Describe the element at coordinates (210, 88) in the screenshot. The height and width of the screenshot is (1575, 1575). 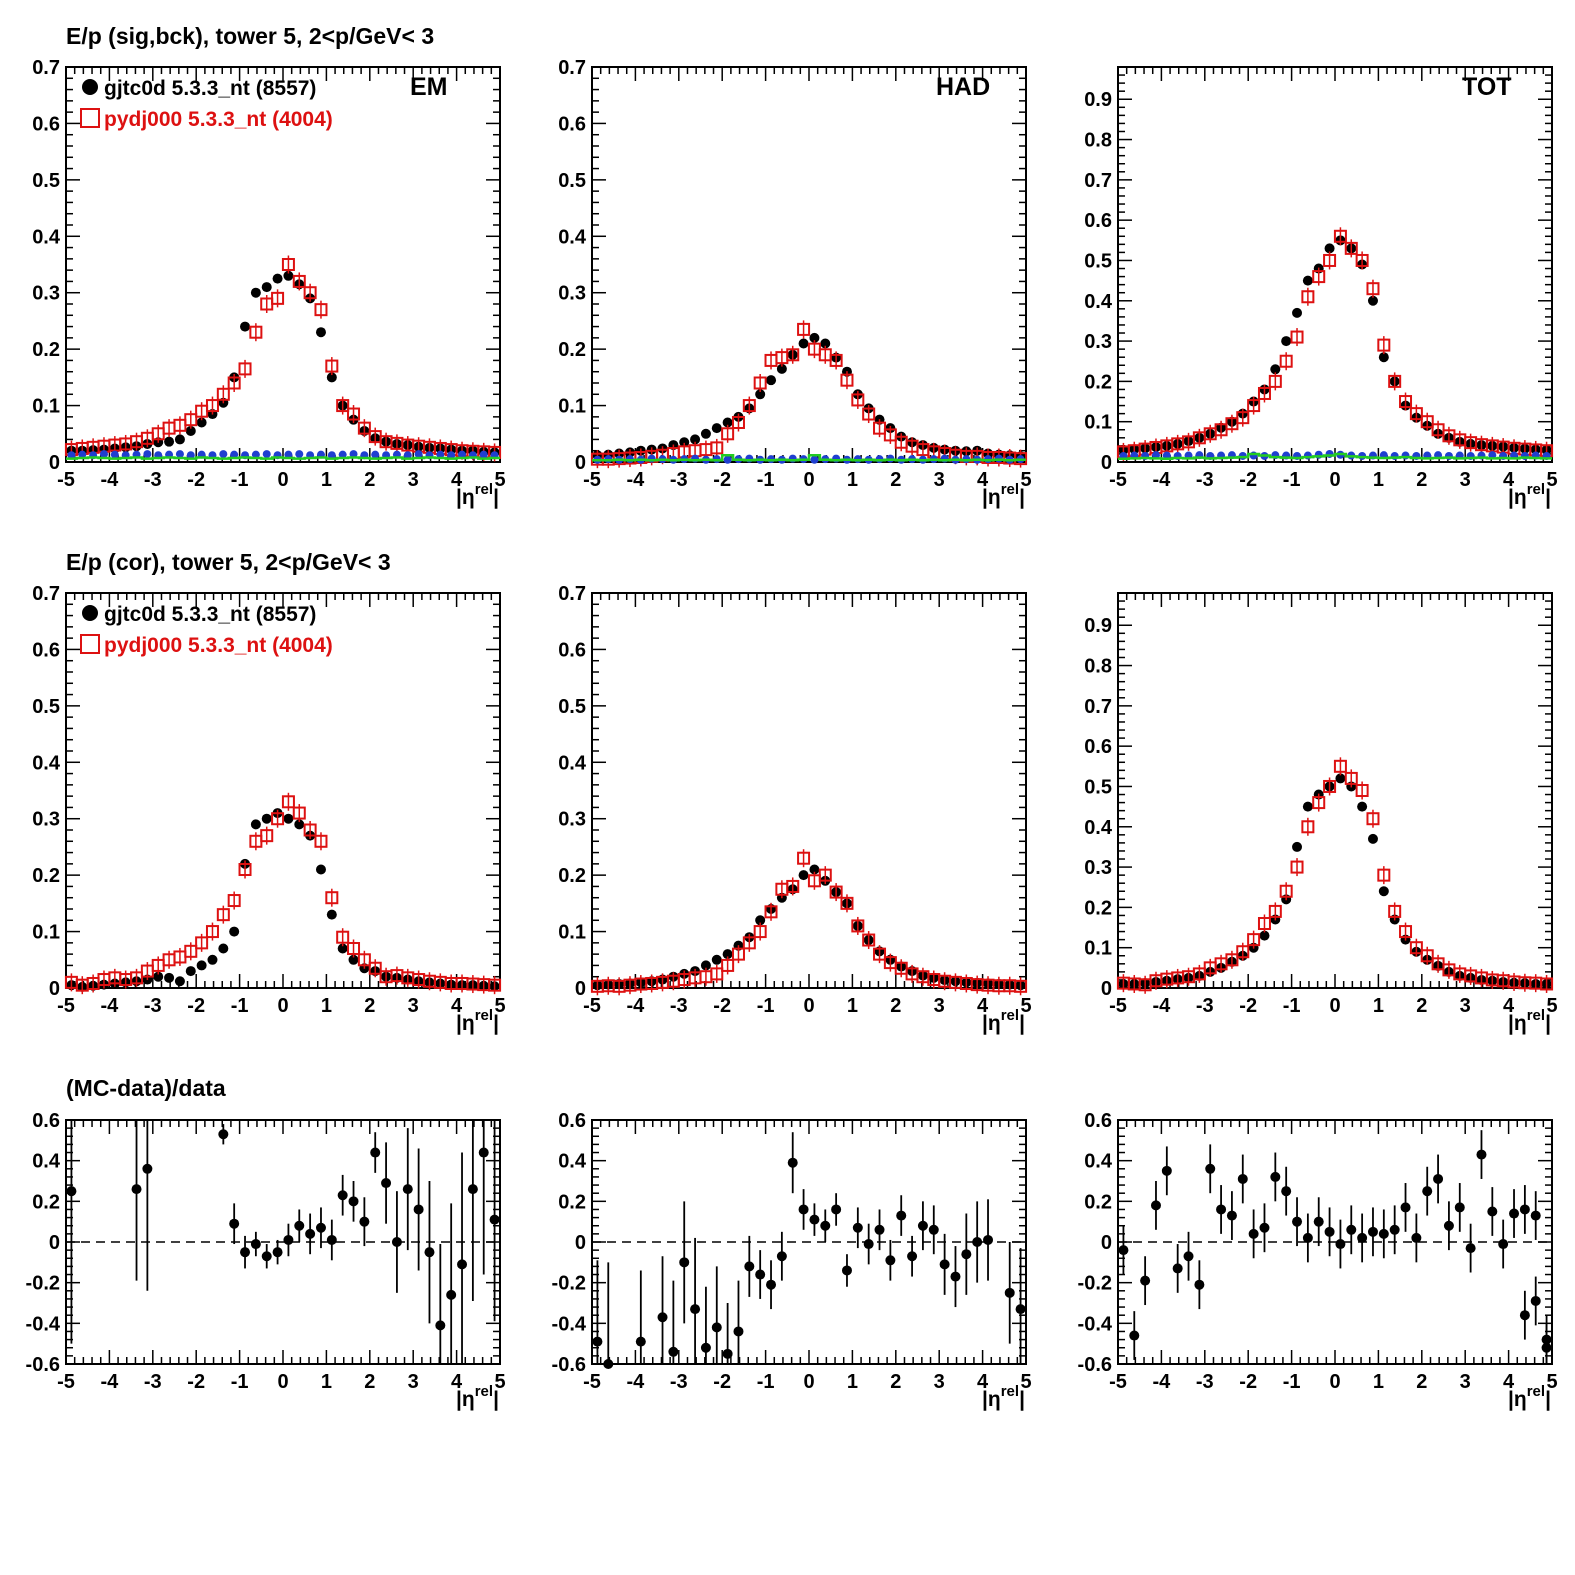
I see `legend-label: gjtc0d 5.3.3_nt (8557)` at that location.